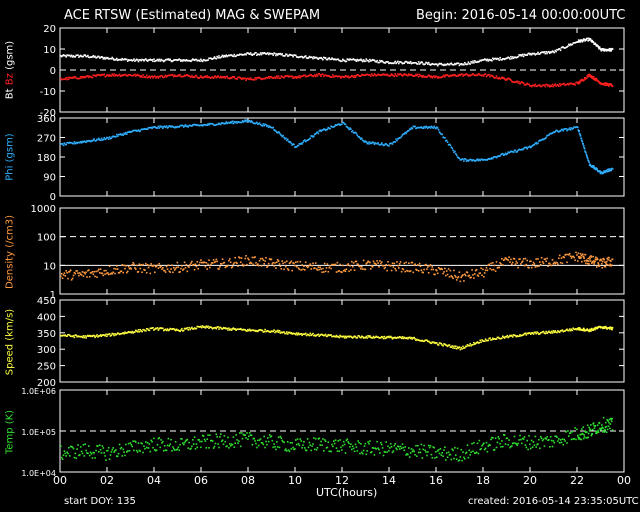 The width and height of the screenshot is (640, 512). Describe the element at coordinates (10, 157) in the screenshot. I see `phi-axis-label: Phi (gsm)` at that location.